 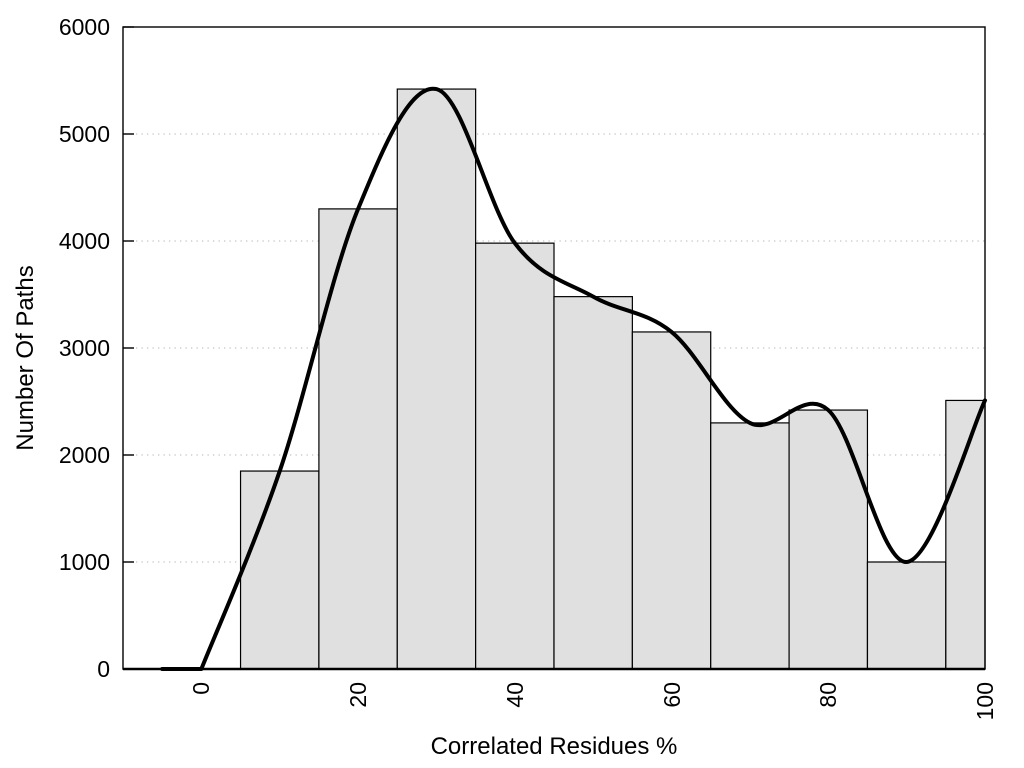 What do you see at coordinates (84, 348) in the screenshot?
I see `y-tick-label: 3000` at bounding box center [84, 348].